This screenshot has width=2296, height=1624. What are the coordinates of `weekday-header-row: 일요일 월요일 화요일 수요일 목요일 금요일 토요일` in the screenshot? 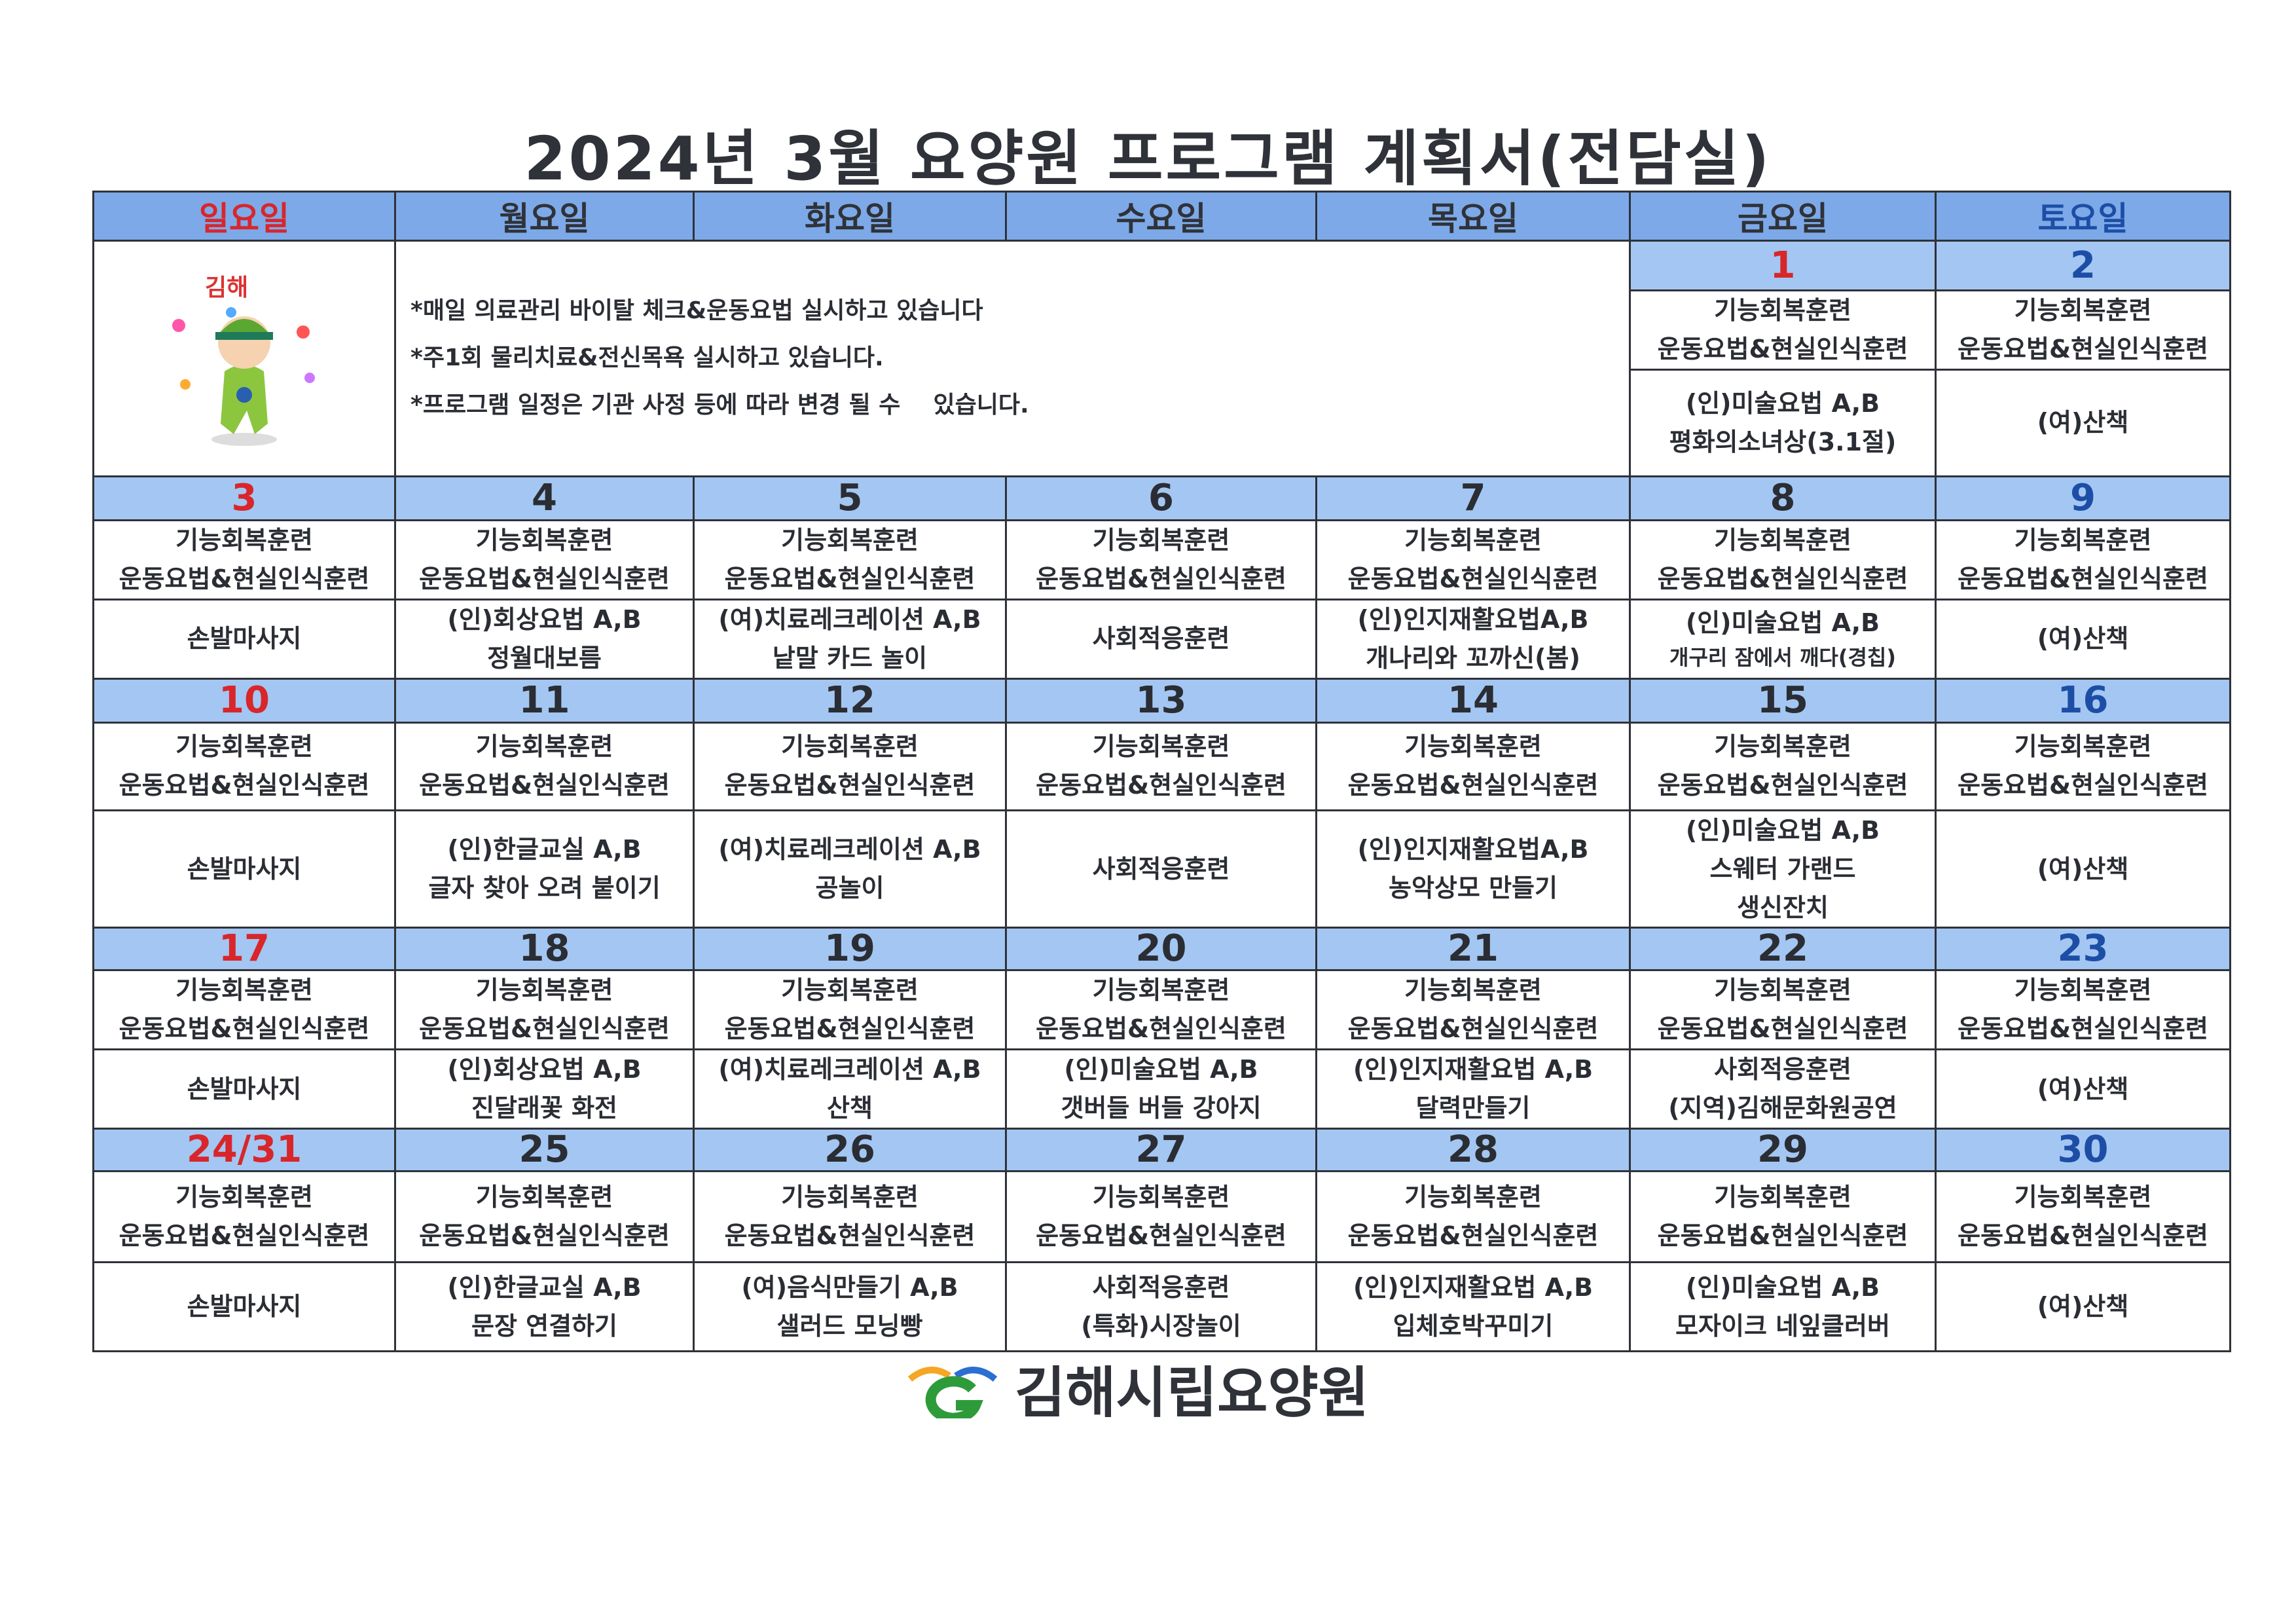 It's located at (1161, 216).